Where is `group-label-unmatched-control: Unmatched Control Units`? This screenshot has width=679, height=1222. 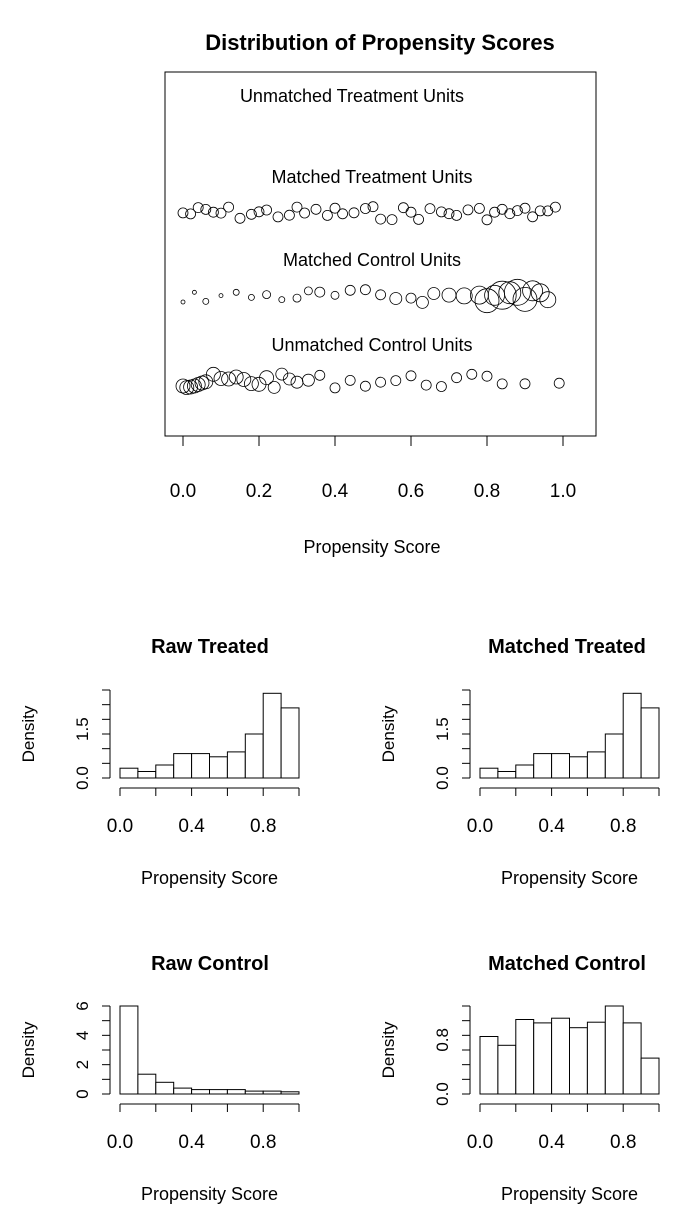
group-label-unmatched-control: Unmatched Control Units is located at coordinates (371, 345).